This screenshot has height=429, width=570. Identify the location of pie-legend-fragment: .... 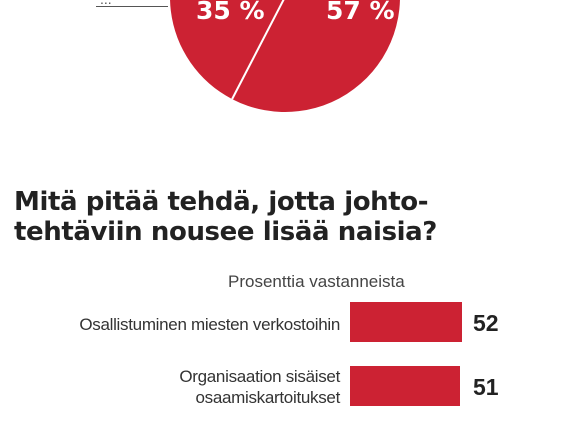
(106, 3).